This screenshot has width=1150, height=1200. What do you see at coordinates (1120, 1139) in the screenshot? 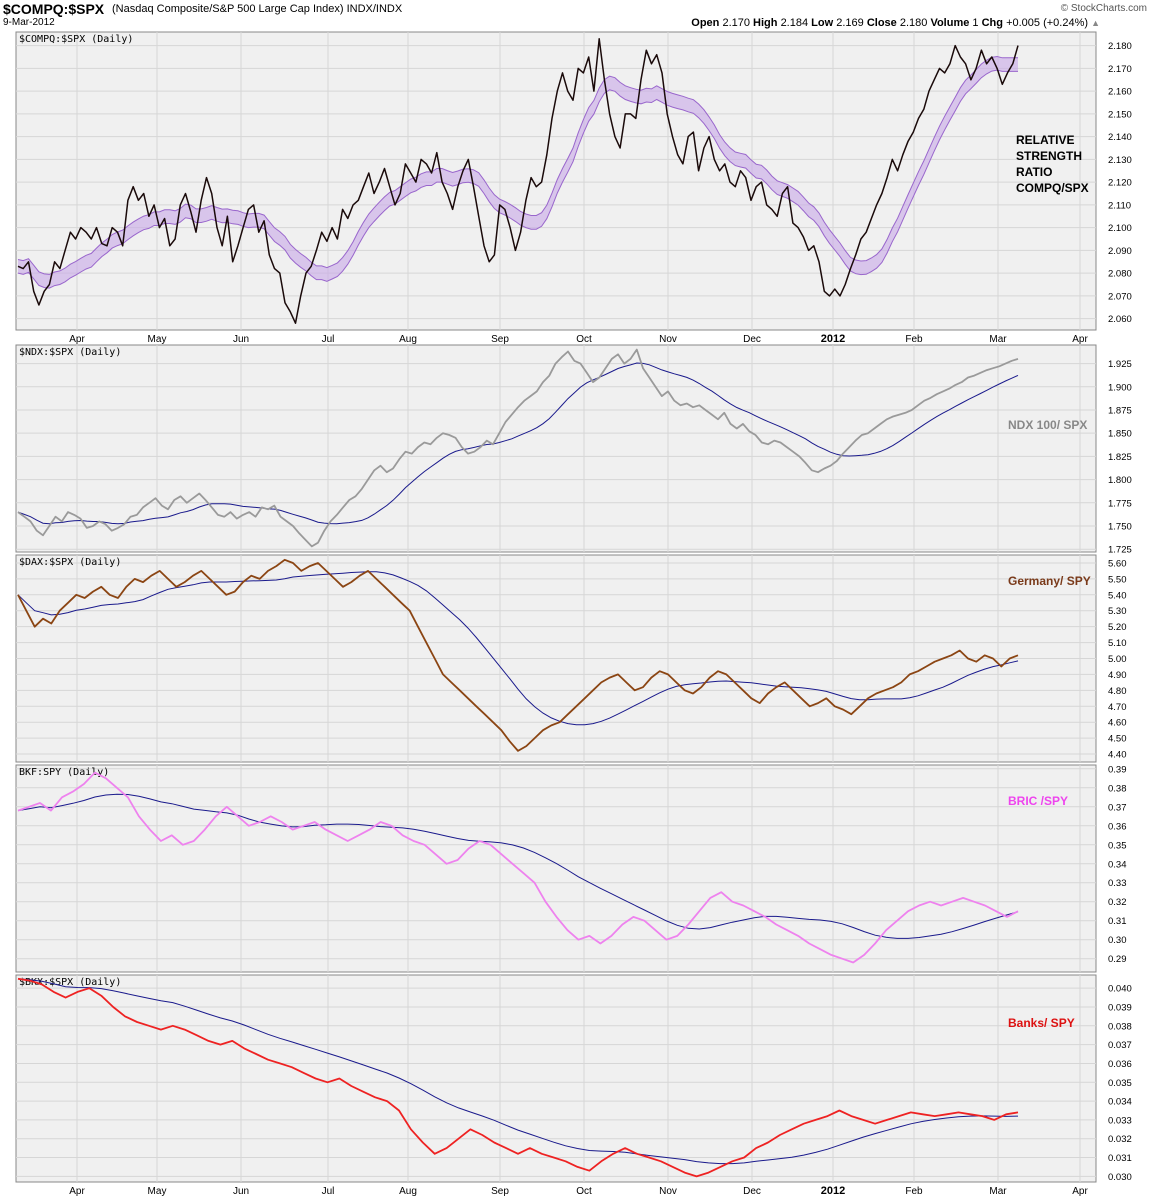
I see `y-tick-label: 0.032` at bounding box center [1120, 1139].